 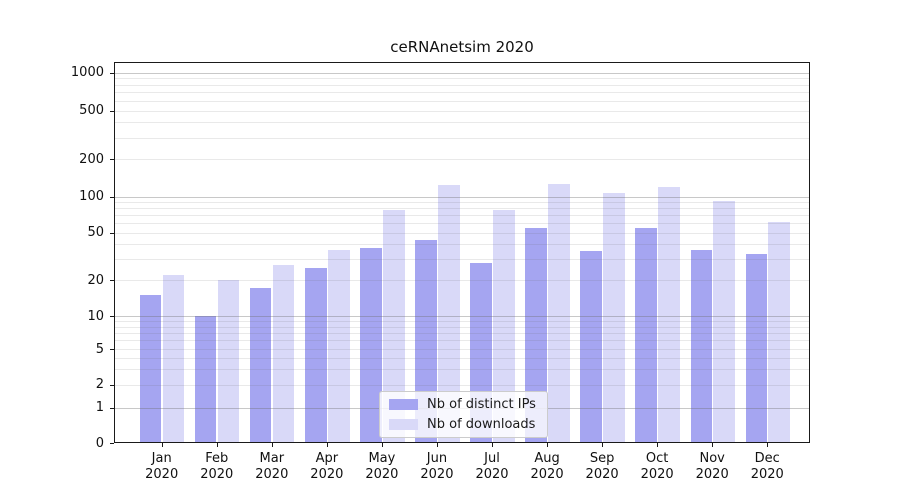 What do you see at coordinates (658, 445) in the screenshot?
I see `x-tick-mark-oct` at bounding box center [658, 445].